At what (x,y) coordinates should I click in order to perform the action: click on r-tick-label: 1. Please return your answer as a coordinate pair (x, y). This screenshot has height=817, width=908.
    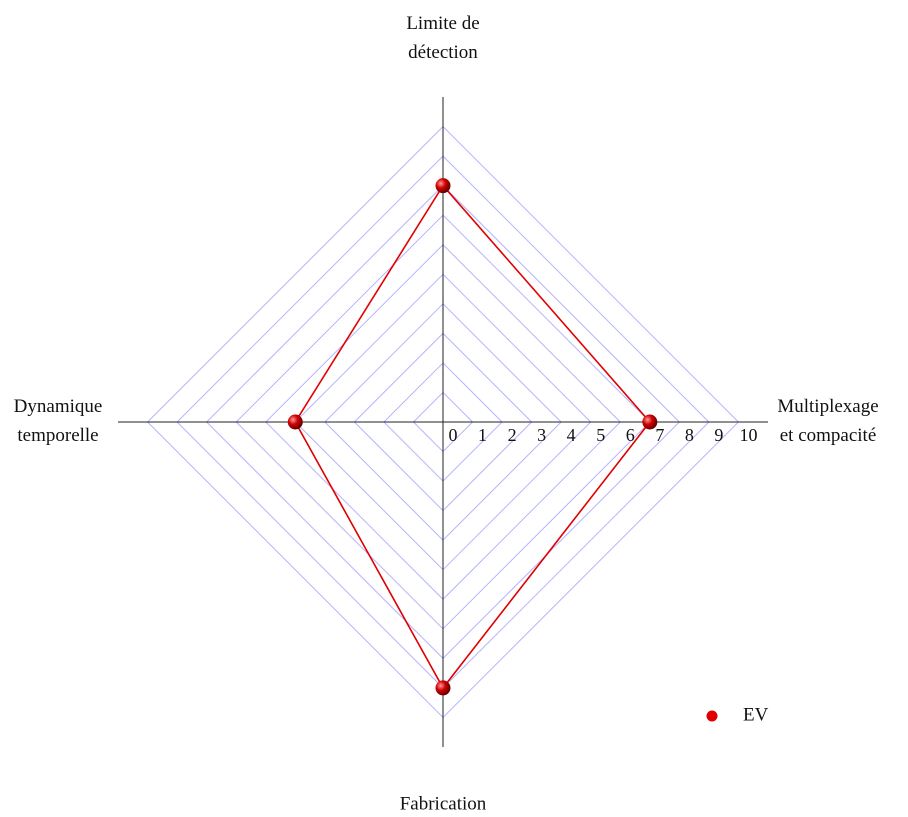
    Looking at the image, I should click on (482, 435).